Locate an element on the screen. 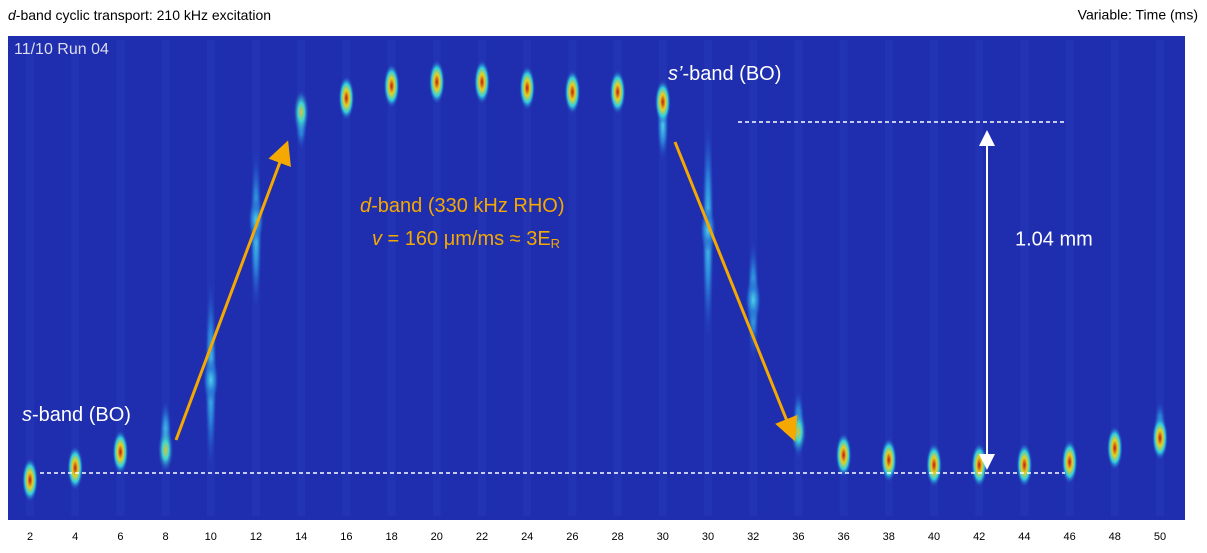 Image resolution: width=1207 pixels, height=553 pixels. frame-label: 20 is located at coordinates (437, 537).